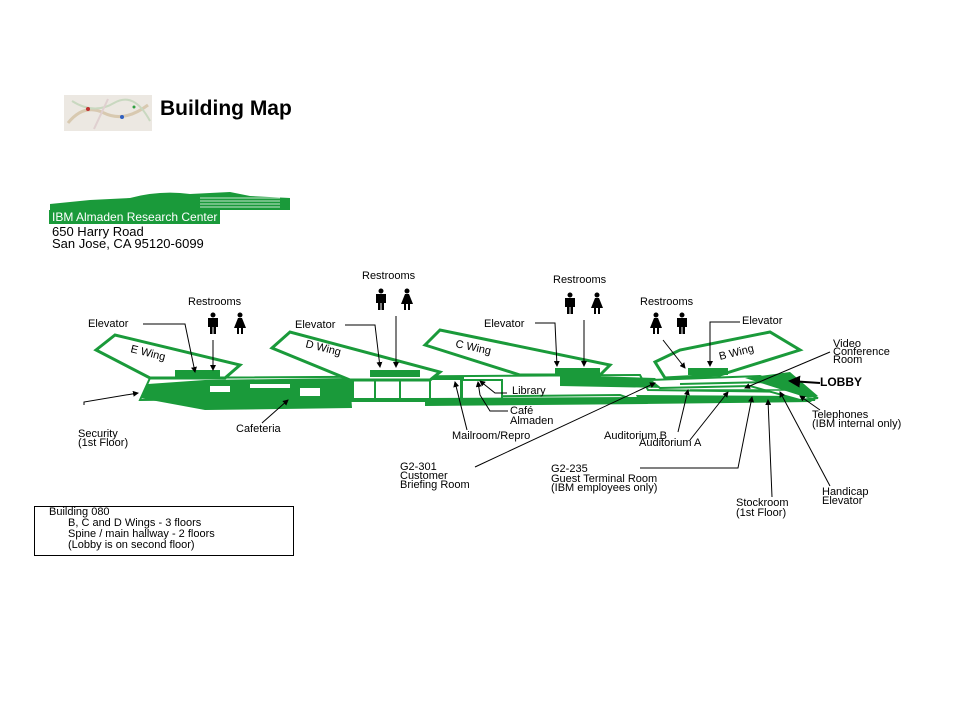 The height and width of the screenshot is (720, 960). Describe the element at coordinates (215, 302) in the screenshot. I see `restrooms-label-e: Restrooms` at that location.